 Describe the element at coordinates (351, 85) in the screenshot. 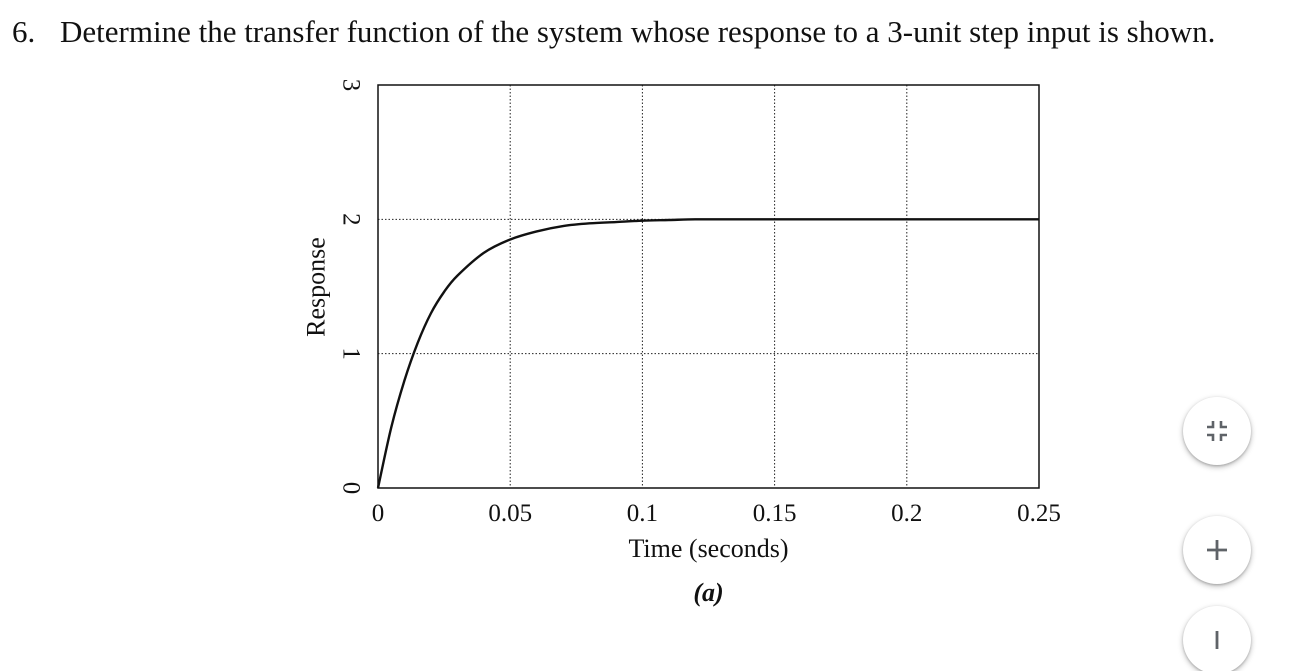

I see `y-tick-label: 3` at that location.